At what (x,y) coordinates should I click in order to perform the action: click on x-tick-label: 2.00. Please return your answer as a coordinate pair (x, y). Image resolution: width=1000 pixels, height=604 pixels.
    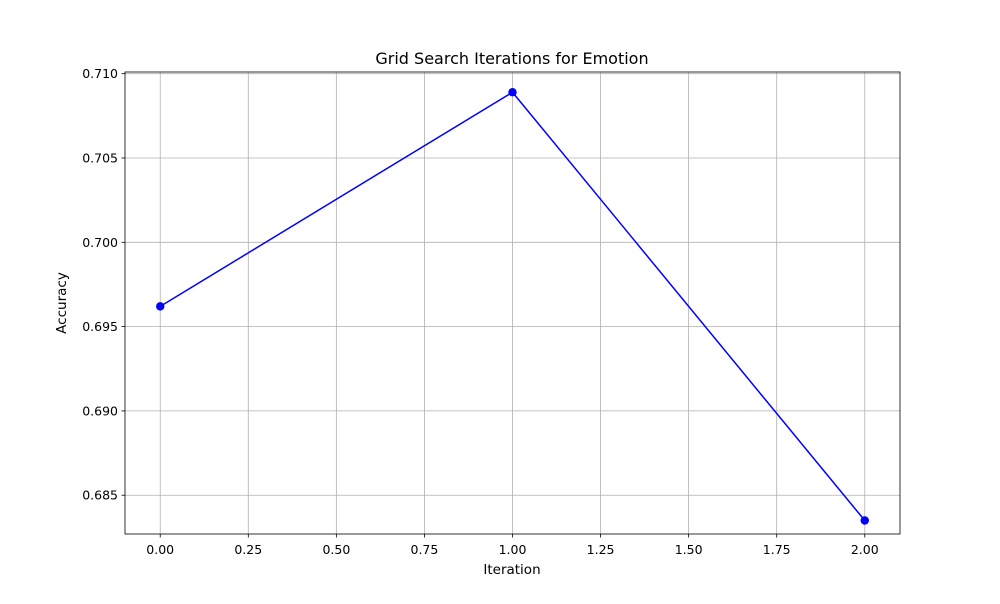
    Looking at the image, I should click on (865, 549).